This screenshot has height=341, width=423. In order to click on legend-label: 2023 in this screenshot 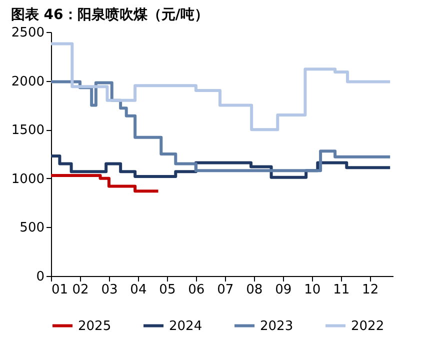, I will do `click(277, 326)`.